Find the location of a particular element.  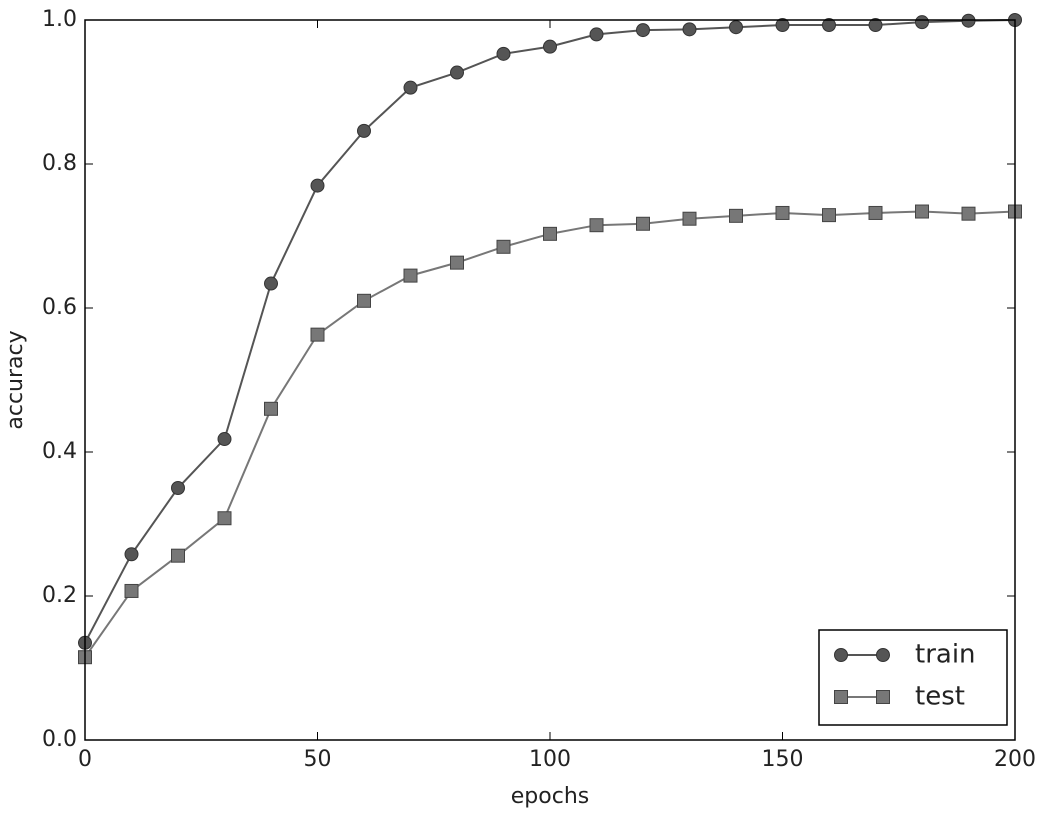

y-tick-label: 0.0 is located at coordinates (59, 739).